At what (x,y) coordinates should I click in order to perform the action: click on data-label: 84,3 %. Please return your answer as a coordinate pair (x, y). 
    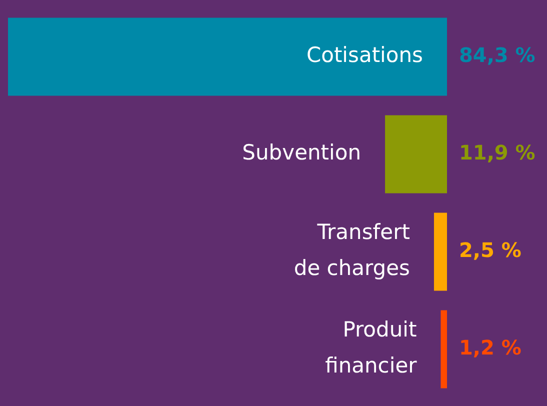
    Looking at the image, I should click on (497, 54).